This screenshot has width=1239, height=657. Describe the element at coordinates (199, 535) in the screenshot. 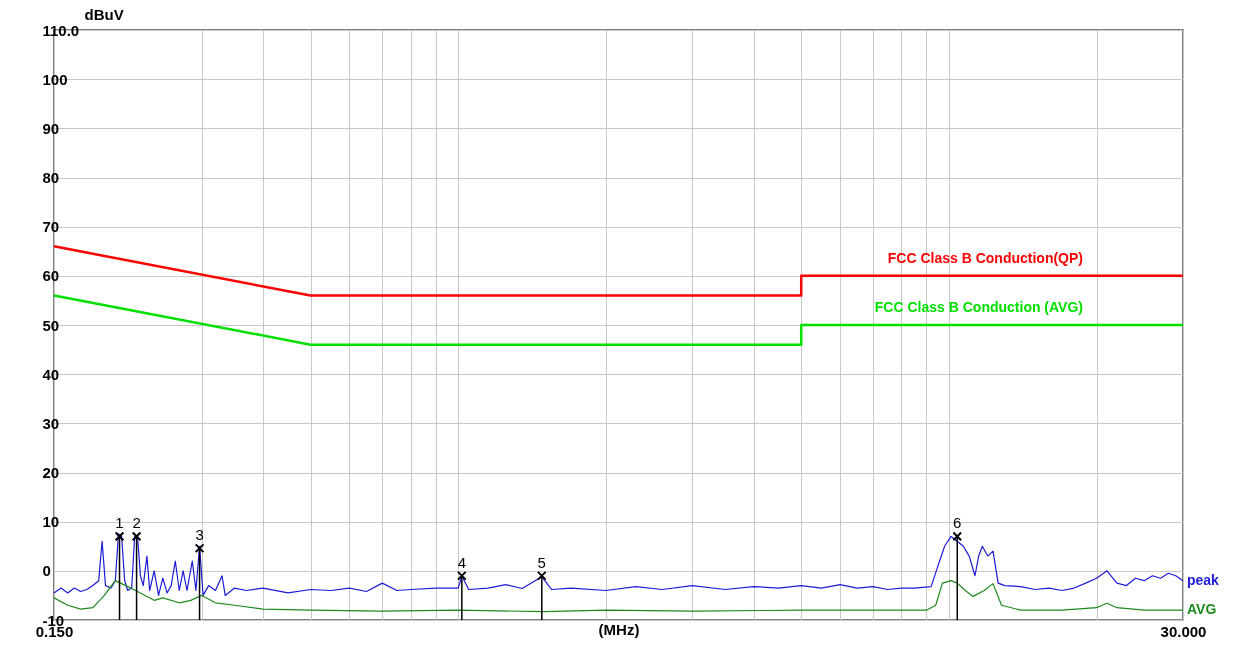

I see `annotation: 3` at that location.